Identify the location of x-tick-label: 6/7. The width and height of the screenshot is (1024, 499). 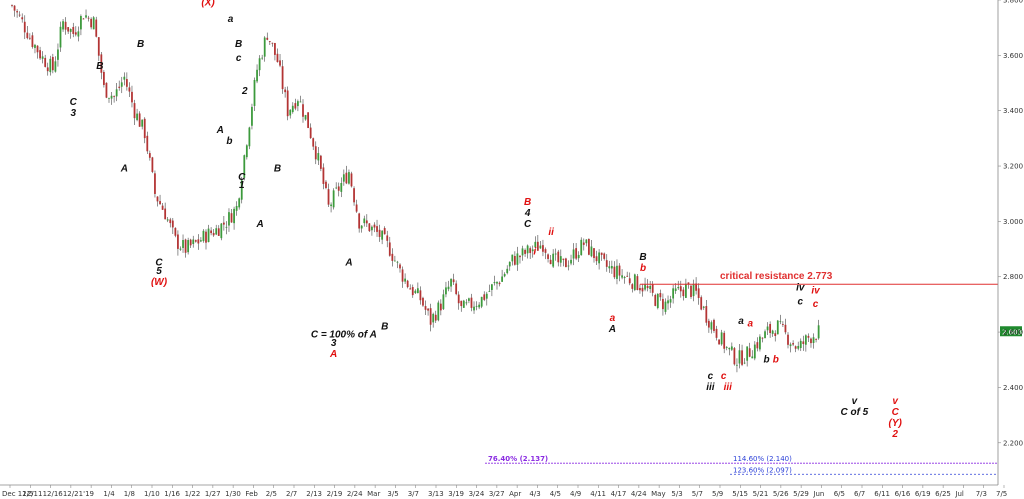
(859, 494).